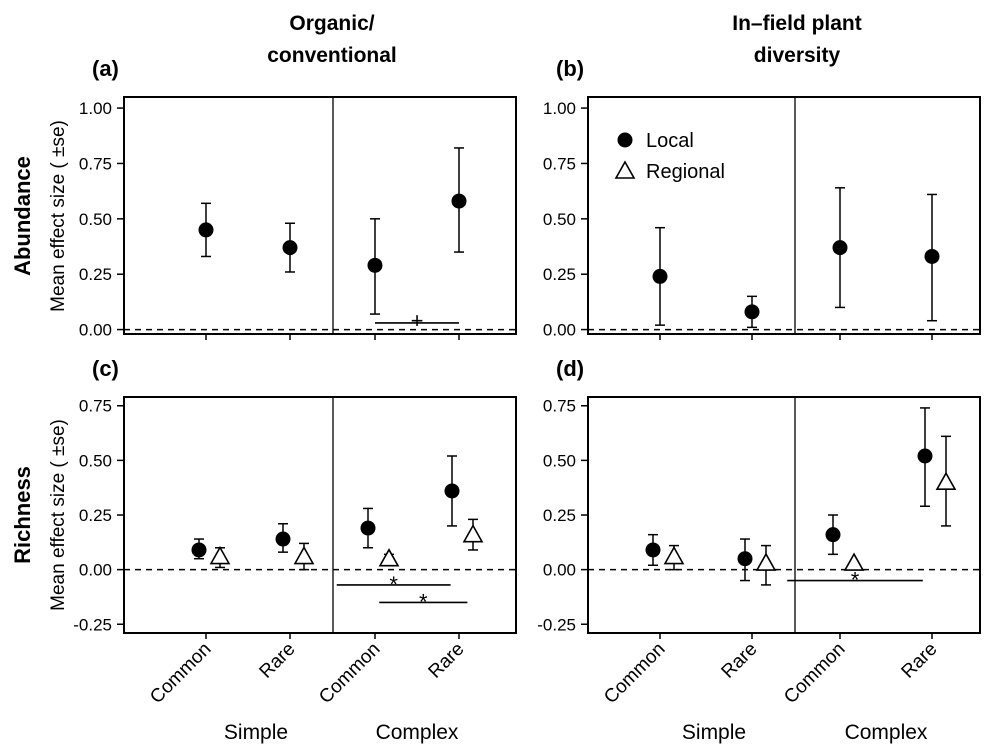 This screenshot has width=984, height=747. What do you see at coordinates (625, 140) in the screenshot?
I see `legend-local-marker` at bounding box center [625, 140].